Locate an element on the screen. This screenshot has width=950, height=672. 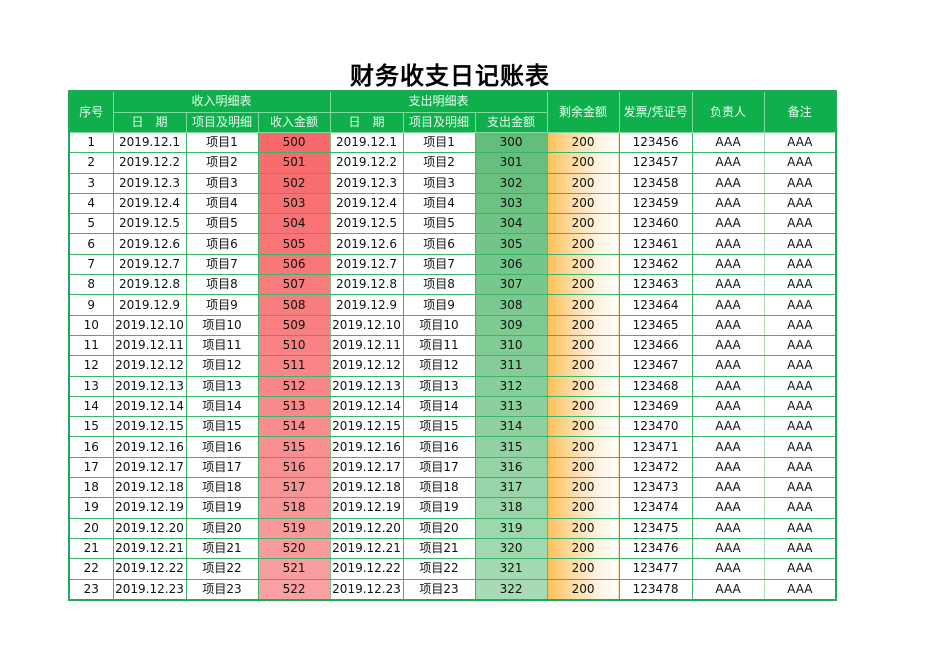
cell-seq: 19 is located at coordinates (91, 508).